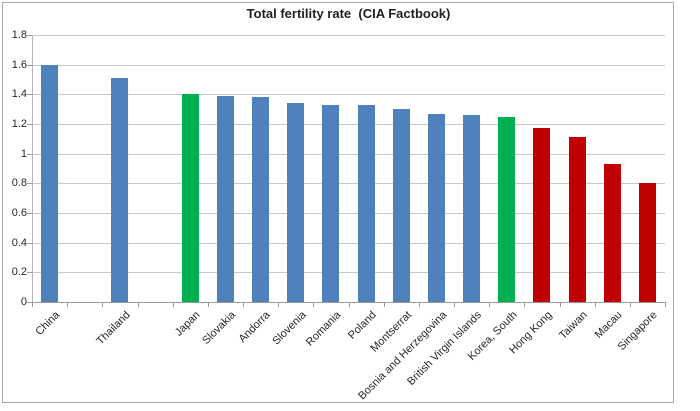 The height and width of the screenshot is (411, 700). Describe the element at coordinates (348, 65) in the screenshot. I see `gridline-1.6` at that location.